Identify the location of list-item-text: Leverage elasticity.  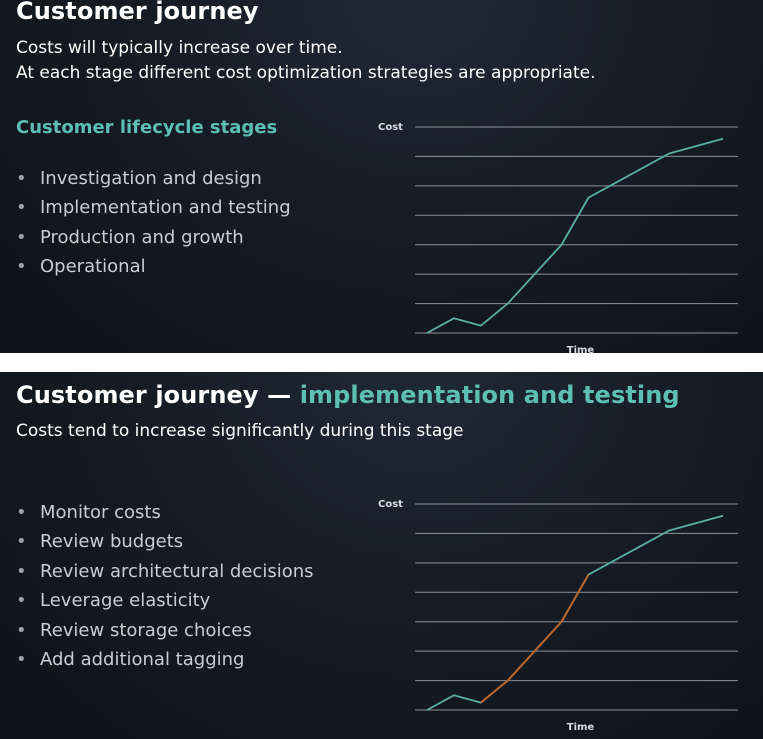
(125, 601).